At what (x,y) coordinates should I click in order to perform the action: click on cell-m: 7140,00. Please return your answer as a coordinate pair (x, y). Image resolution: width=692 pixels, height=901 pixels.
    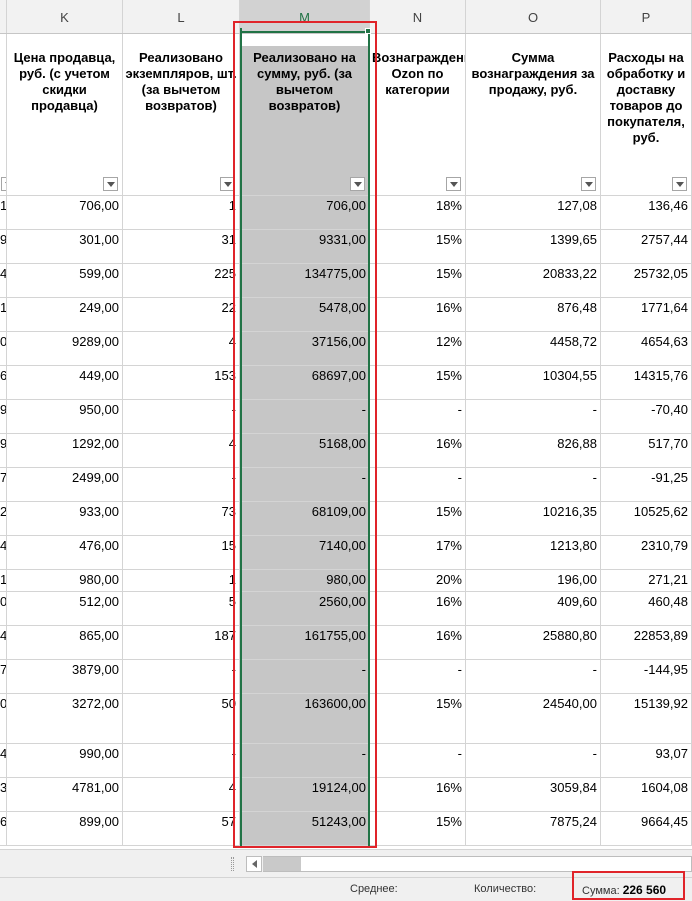
    Looking at the image, I should click on (305, 552).